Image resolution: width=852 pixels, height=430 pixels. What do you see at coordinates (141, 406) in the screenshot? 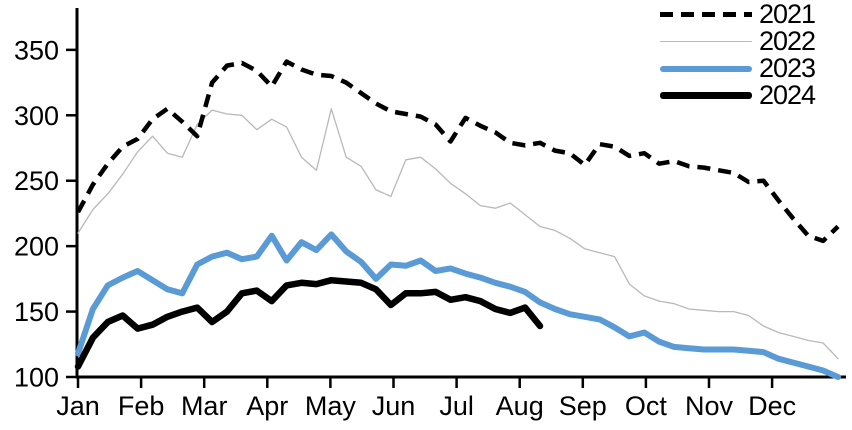
I see `x-axis-label: Feb` at bounding box center [141, 406].